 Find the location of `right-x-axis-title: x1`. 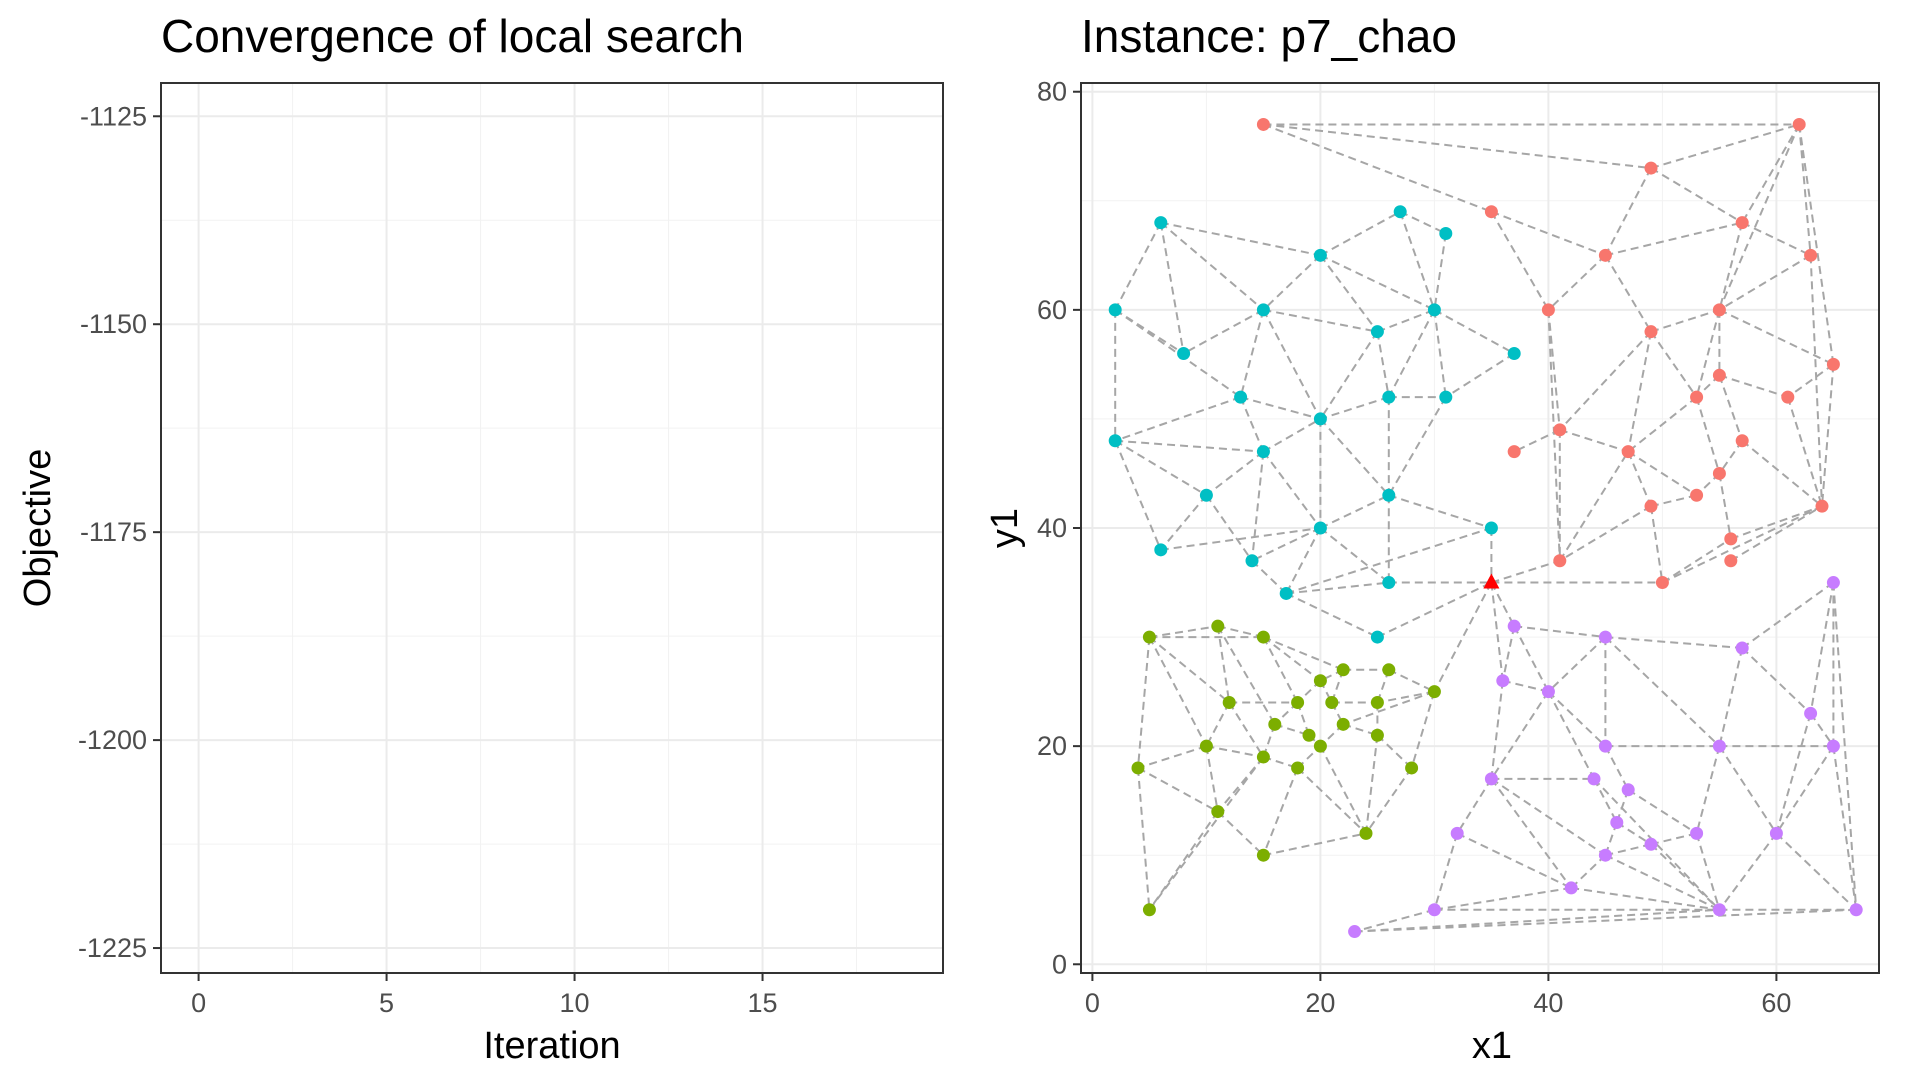

right-x-axis-title: x1 is located at coordinates (1492, 1046).